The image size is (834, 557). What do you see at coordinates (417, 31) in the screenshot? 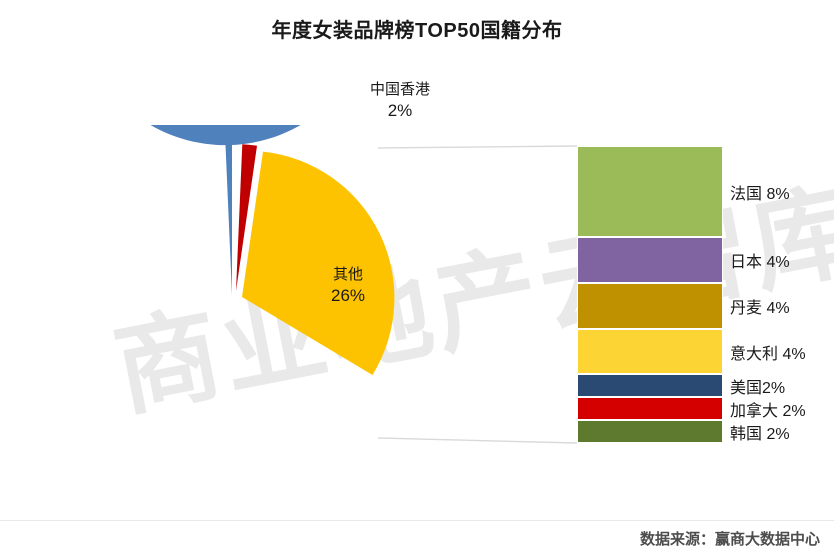
I see `chart-title: 年度女装品牌榜TOP50国籍分布` at bounding box center [417, 31].